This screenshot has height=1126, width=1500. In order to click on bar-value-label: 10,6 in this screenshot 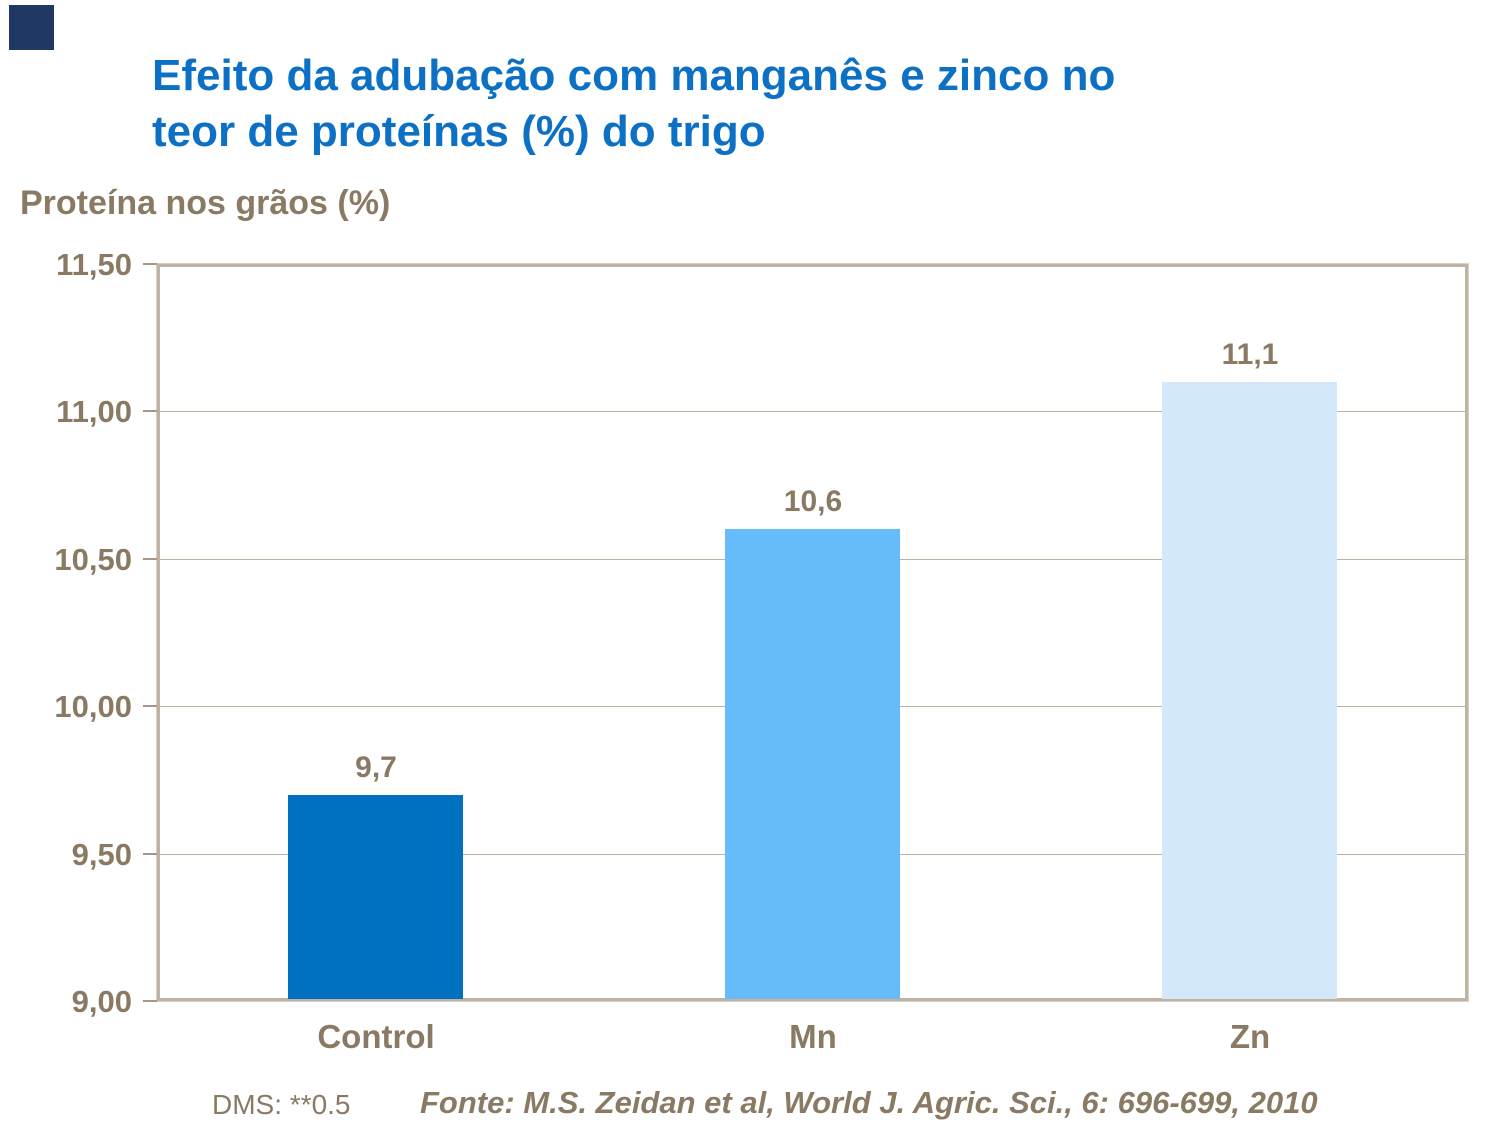, I will do `click(813, 501)`.